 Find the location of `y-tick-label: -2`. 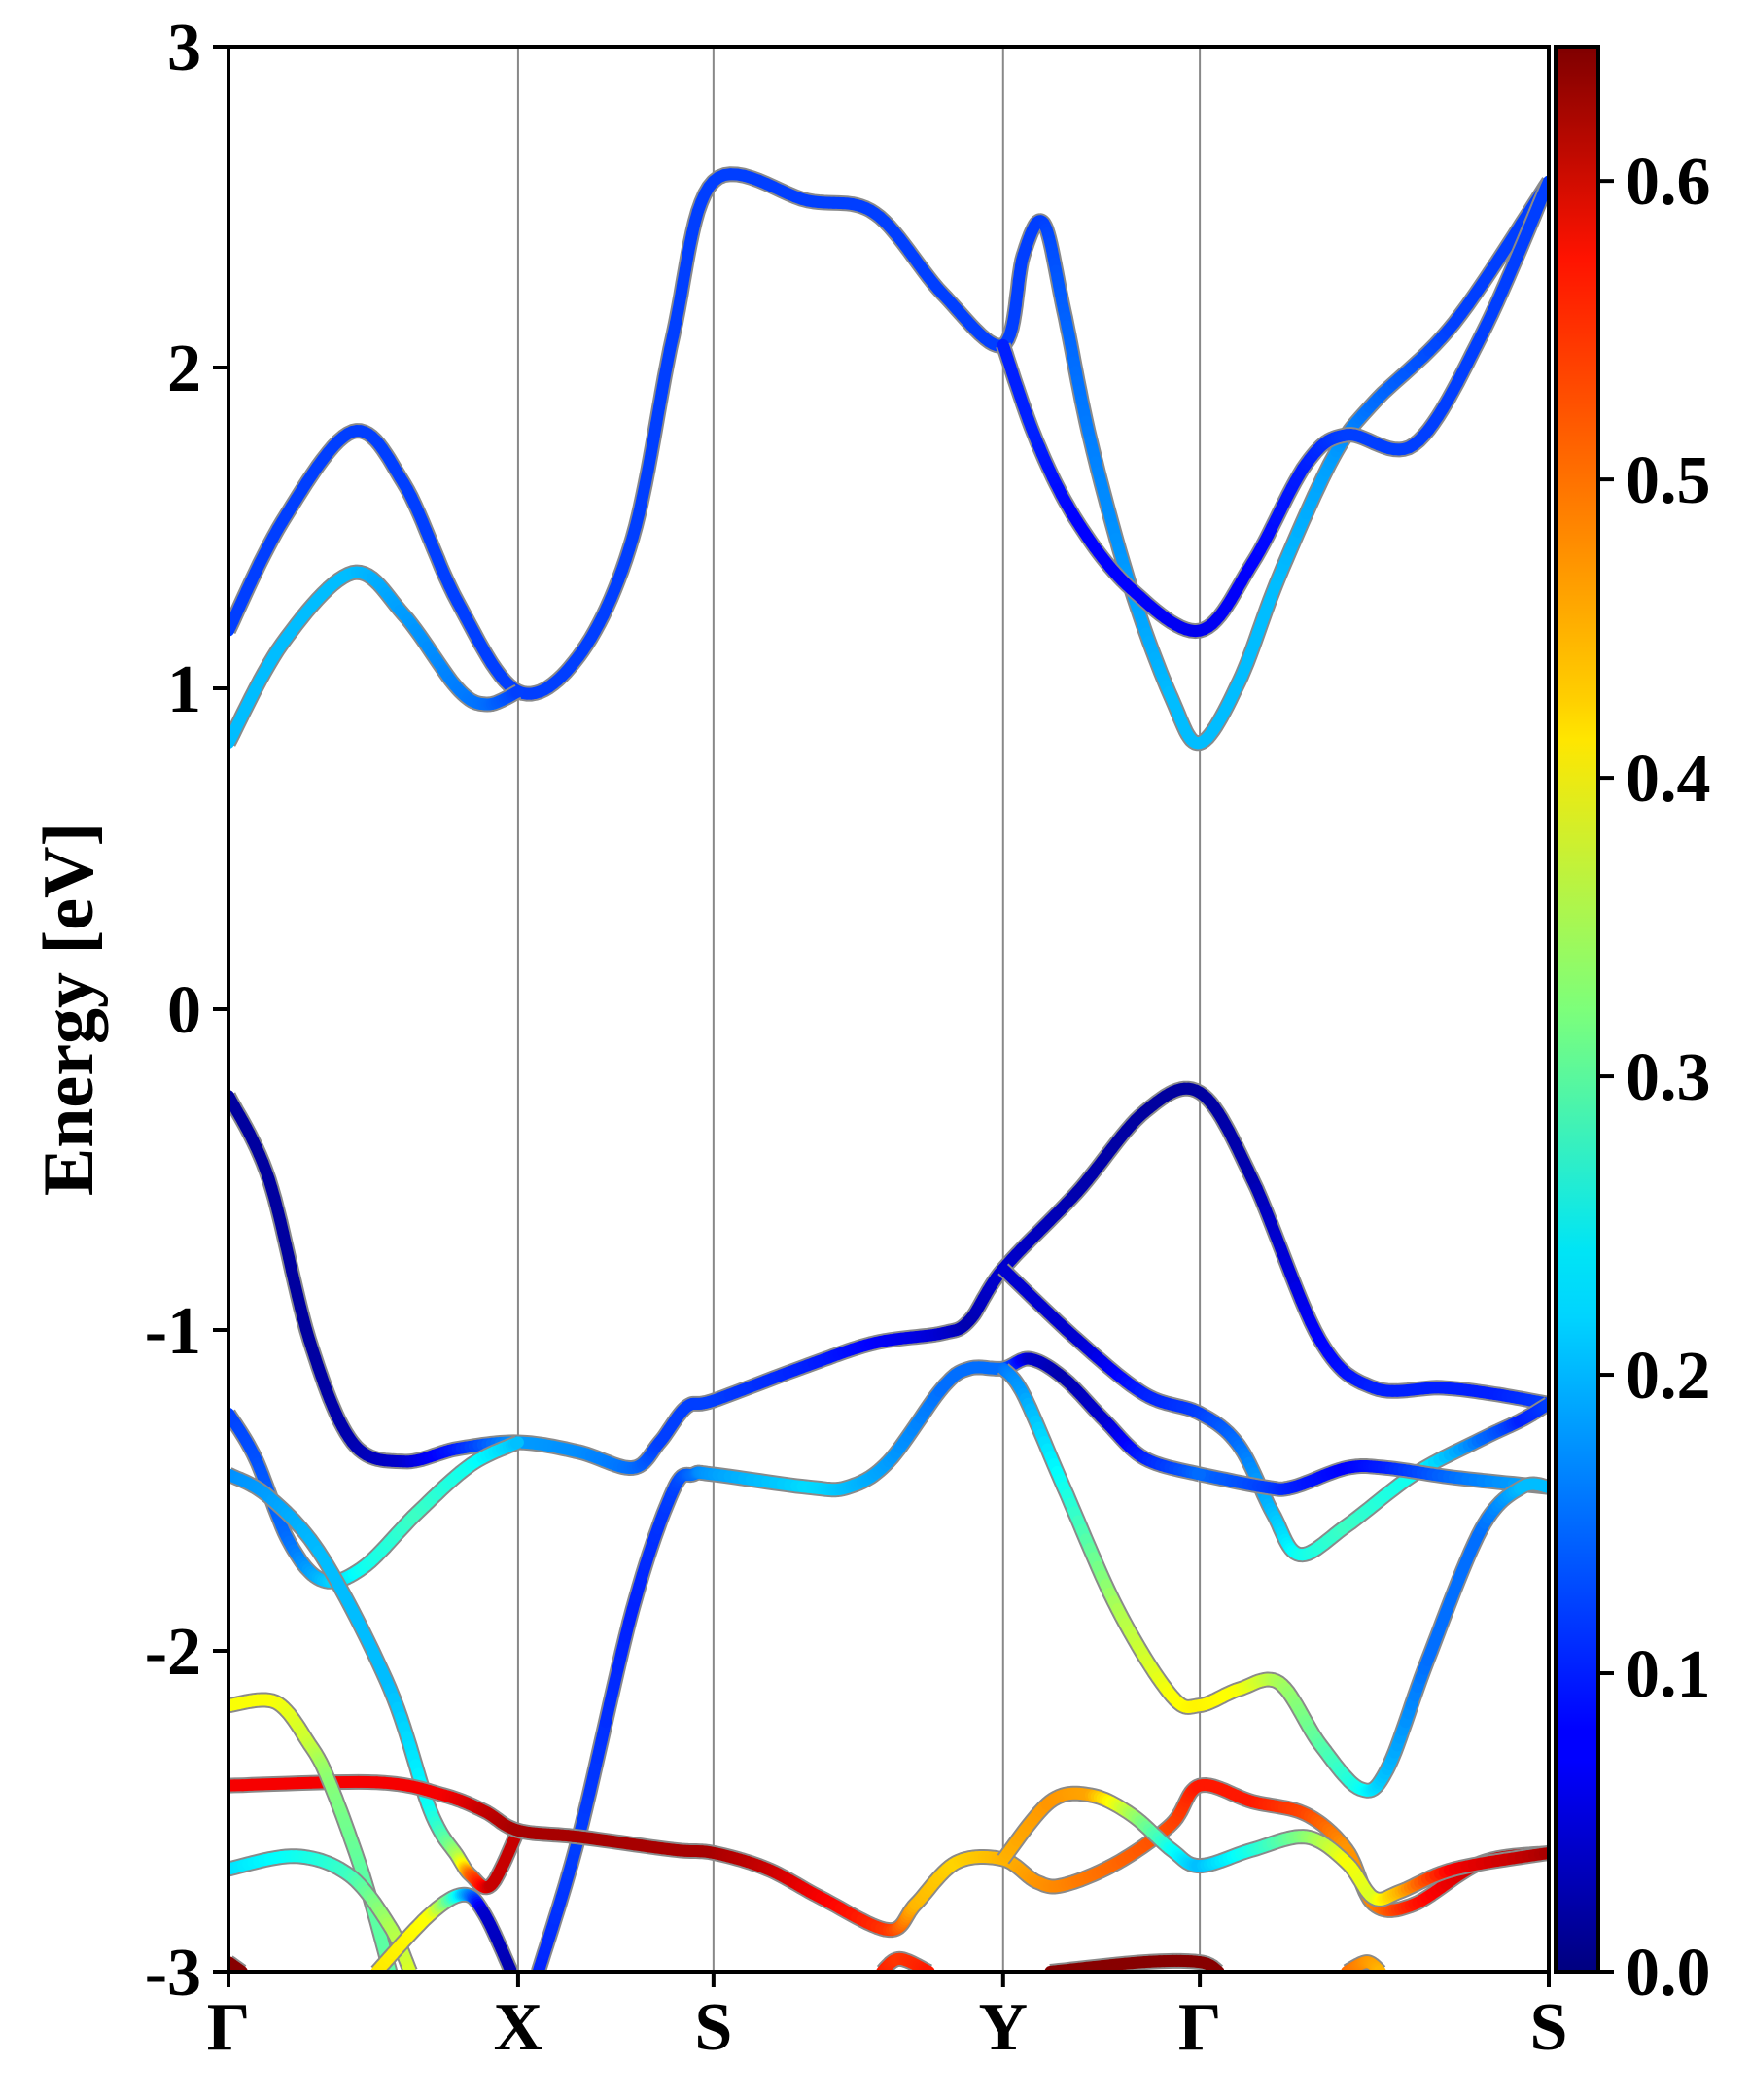

y-tick-label: -2 is located at coordinates (173, 1652).